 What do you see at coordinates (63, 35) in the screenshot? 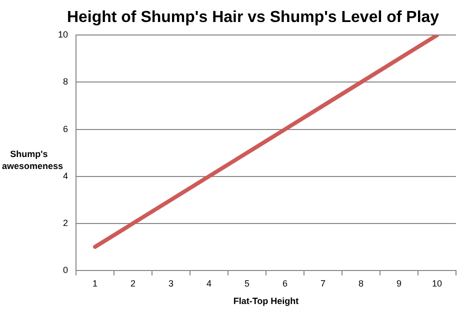
I see `y-tick-label: 10` at bounding box center [63, 35].